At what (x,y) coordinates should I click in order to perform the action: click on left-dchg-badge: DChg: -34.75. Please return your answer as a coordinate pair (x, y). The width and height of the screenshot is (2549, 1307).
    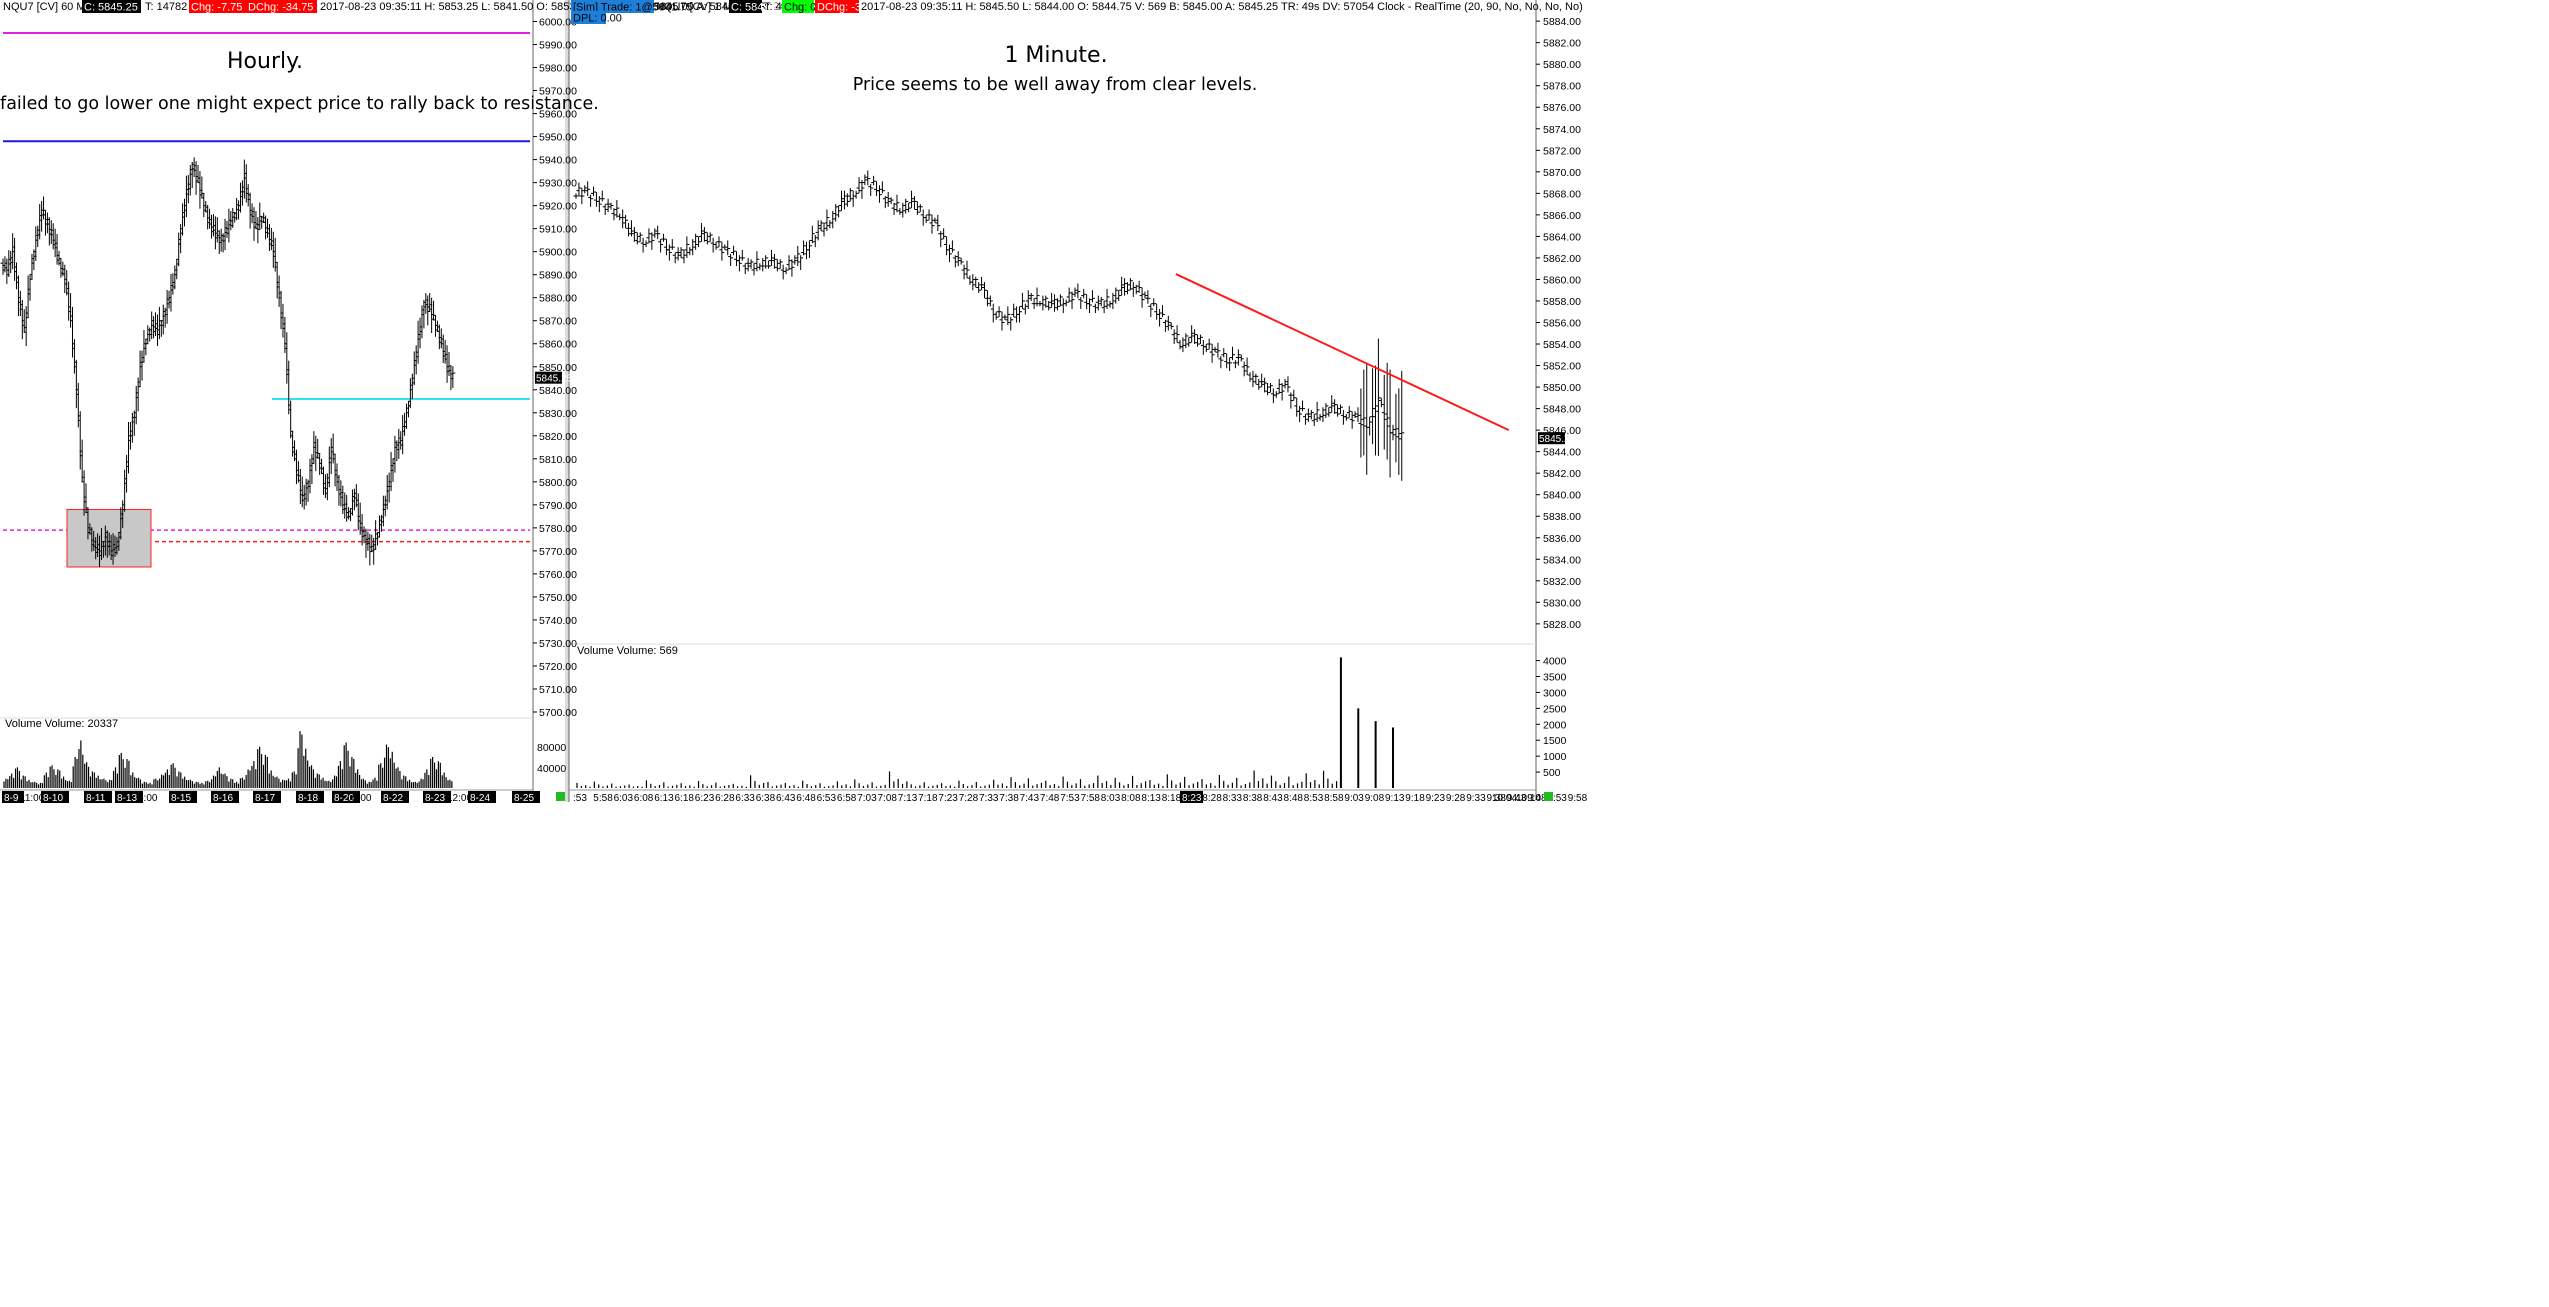
    Looking at the image, I should click on (281, 7).